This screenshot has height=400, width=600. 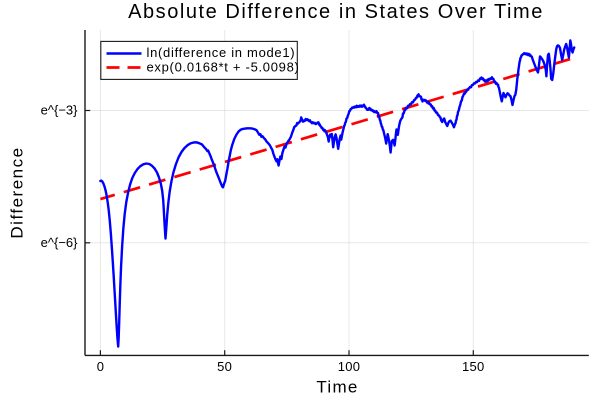 I want to click on svg-text: ln(difference in mode1), so click(x=221, y=52).